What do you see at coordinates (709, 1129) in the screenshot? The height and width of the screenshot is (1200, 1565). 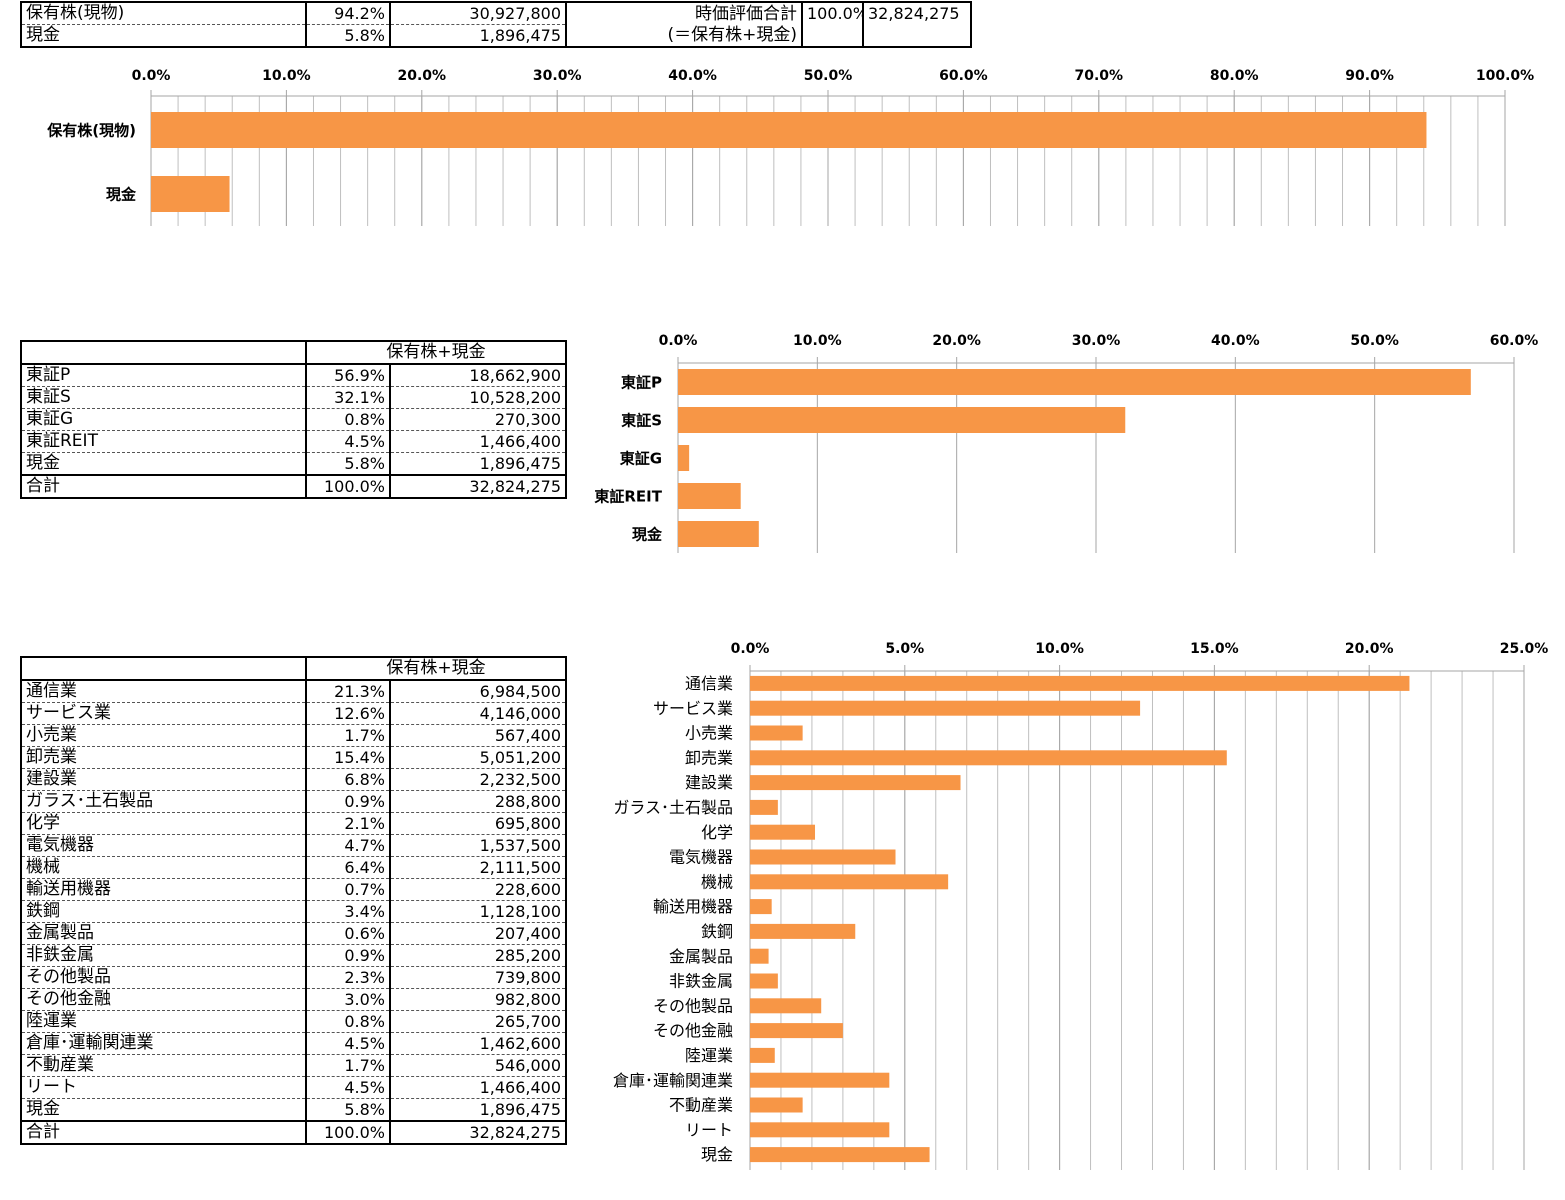 I see `category-label: リート` at bounding box center [709, 1129].